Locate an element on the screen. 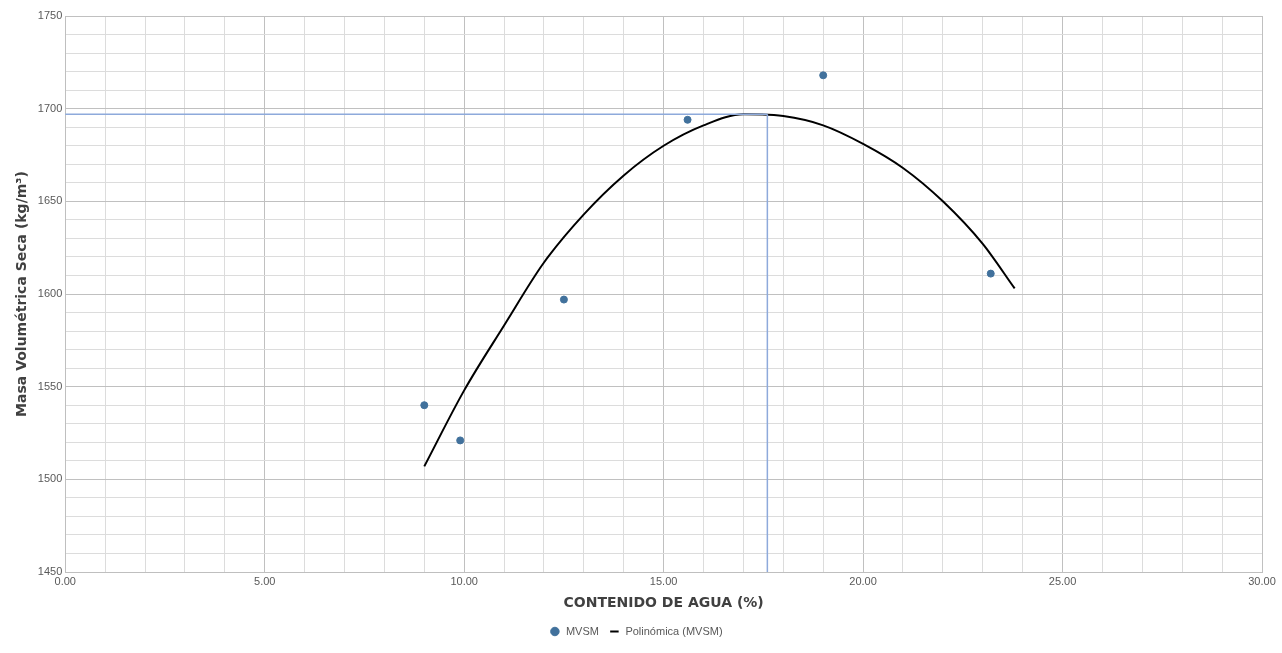  y-axis-title: Masa Volumétrica Seca (kg/m³) is located at coordinates (21, 294).